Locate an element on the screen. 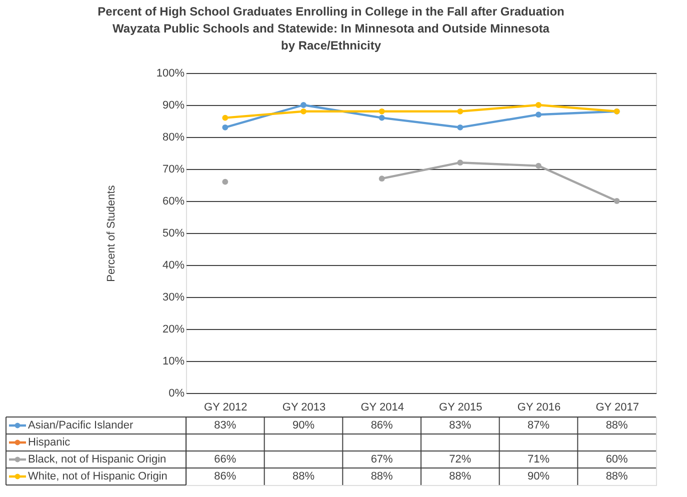 Image resolution: width=687 pixels, height=497 pixels. legend-label: White, not of Hispanic Origin is located at coordinates (98, 476).